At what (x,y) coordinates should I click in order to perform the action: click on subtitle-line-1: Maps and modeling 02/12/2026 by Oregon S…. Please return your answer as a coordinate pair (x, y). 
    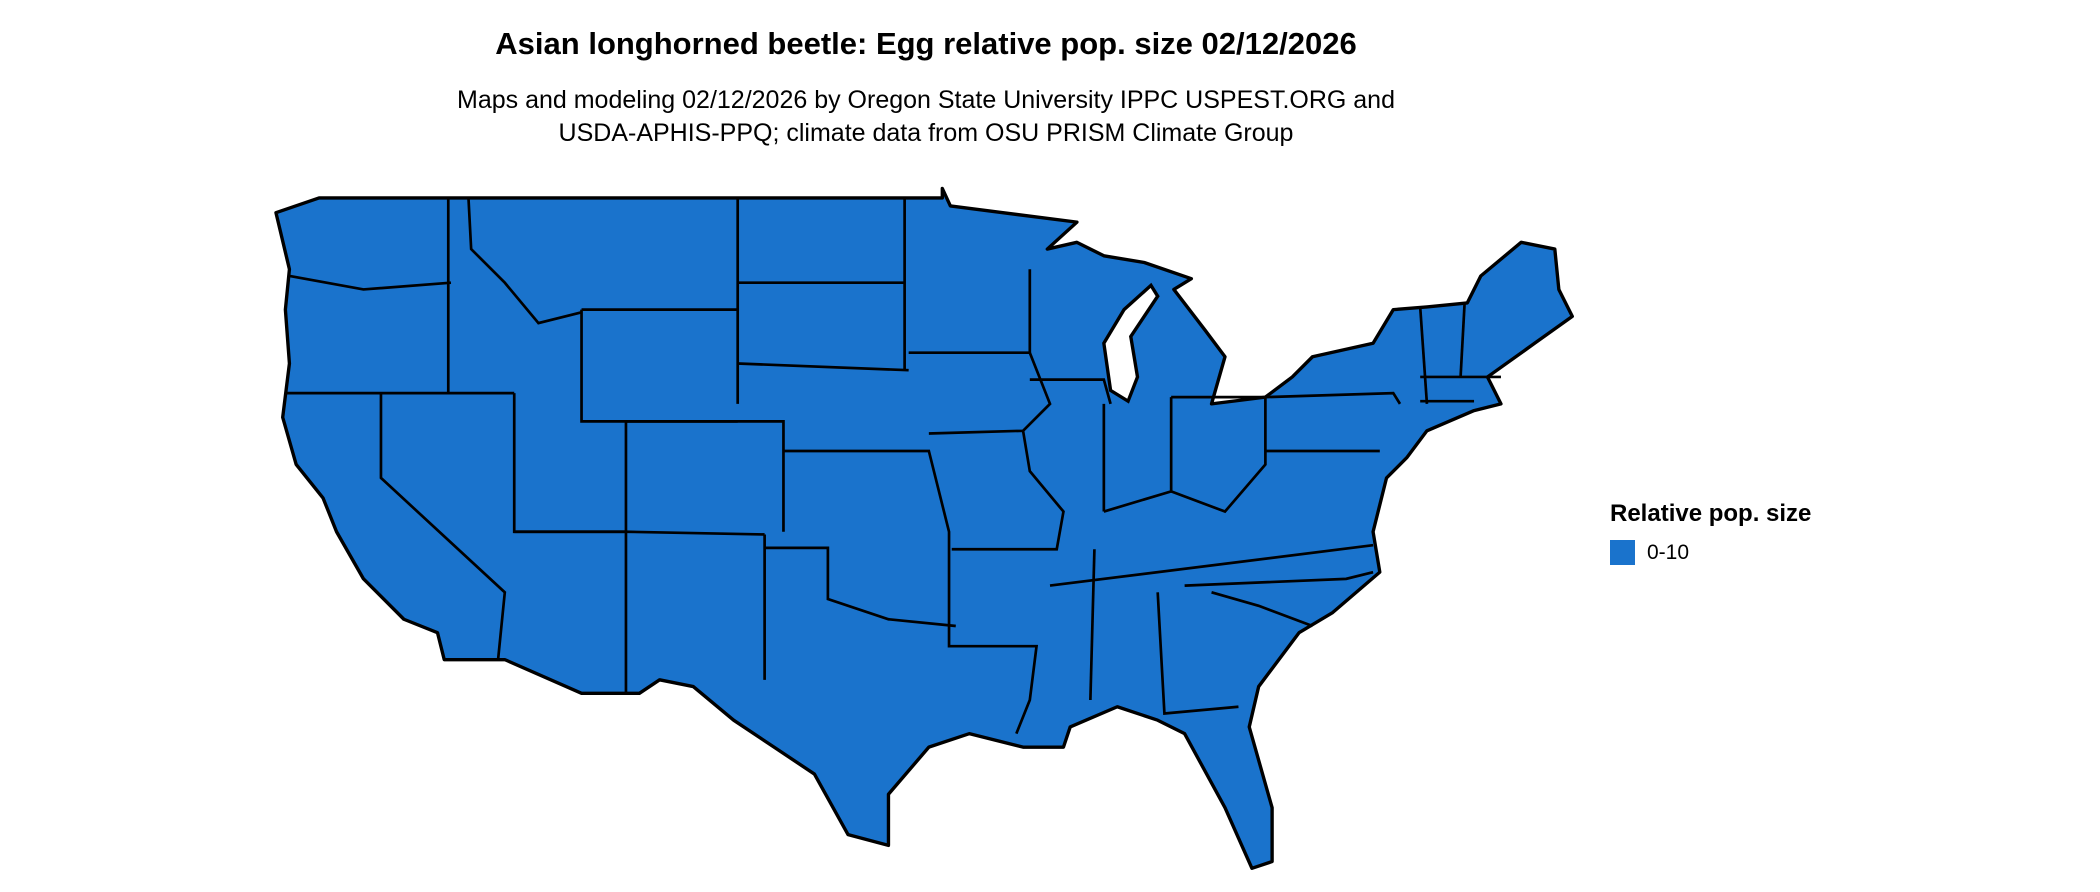
    Looking at the image, I should click on (926, 100).